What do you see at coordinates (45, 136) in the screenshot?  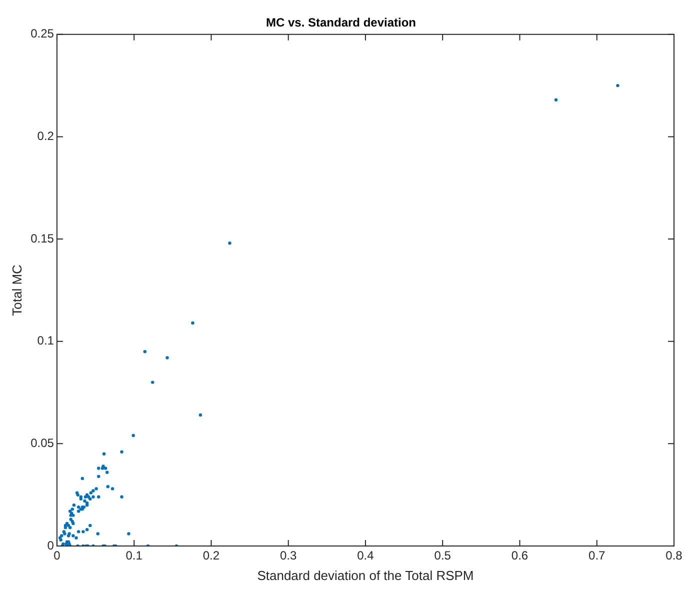 I see `y-tick-label: 0.2` at bounding box center [45, 136].